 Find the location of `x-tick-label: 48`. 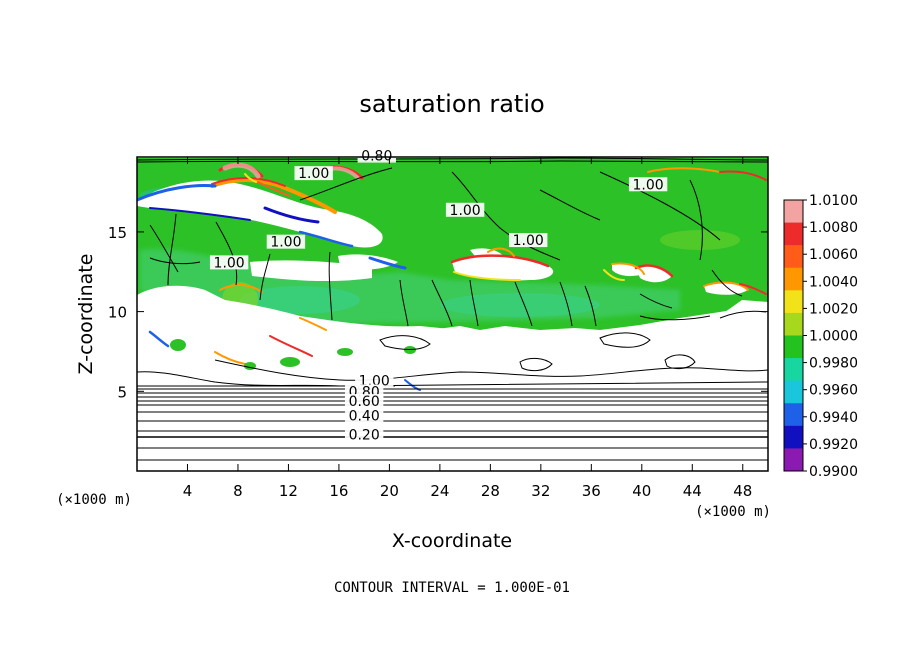

x-tick-label: 48 is located at coordinates (742, 491).